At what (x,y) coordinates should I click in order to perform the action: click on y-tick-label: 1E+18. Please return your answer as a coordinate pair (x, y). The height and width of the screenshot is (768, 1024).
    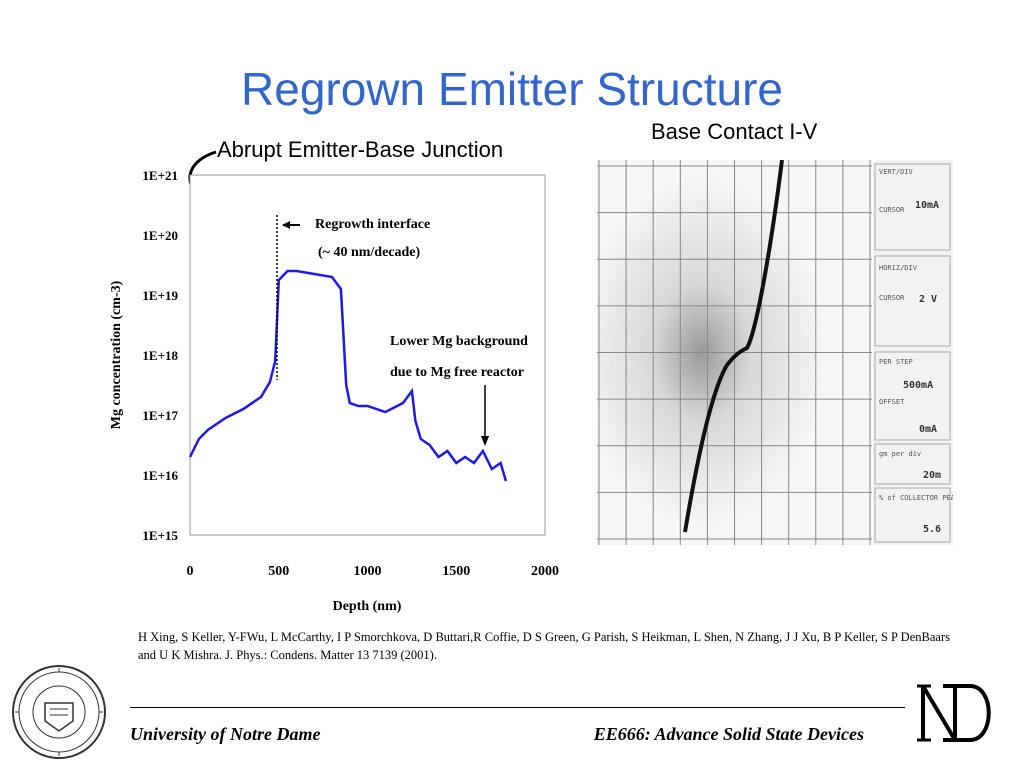
    Looking at the image, I should click on (160, 355).